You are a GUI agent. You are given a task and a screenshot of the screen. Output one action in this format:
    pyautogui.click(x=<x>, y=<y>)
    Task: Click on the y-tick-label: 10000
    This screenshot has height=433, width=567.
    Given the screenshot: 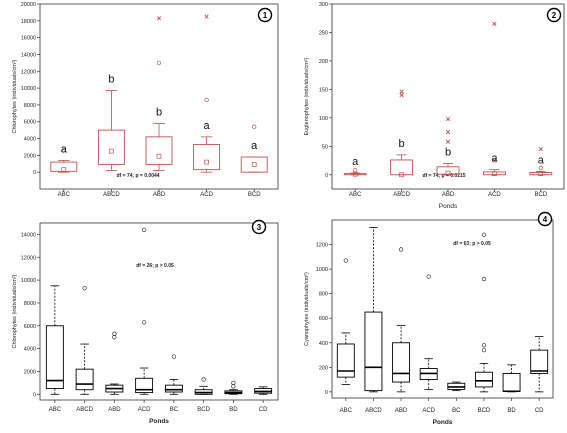 What is the action you would take?
    pyautogui.click(x=28, y=281)
    